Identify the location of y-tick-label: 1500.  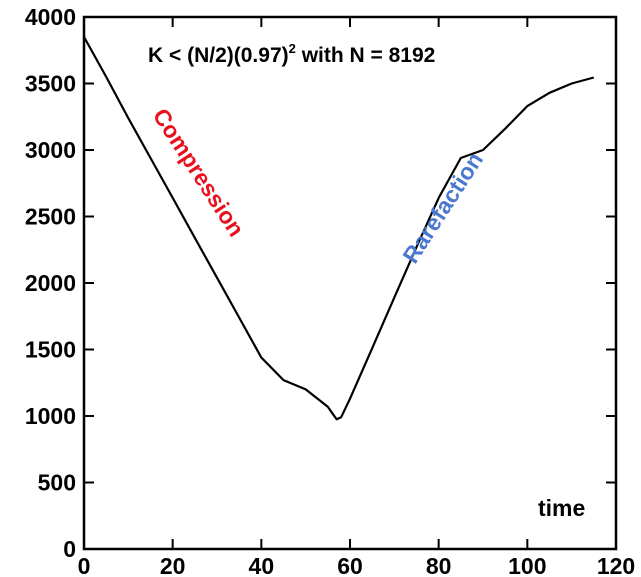
(50, 350).